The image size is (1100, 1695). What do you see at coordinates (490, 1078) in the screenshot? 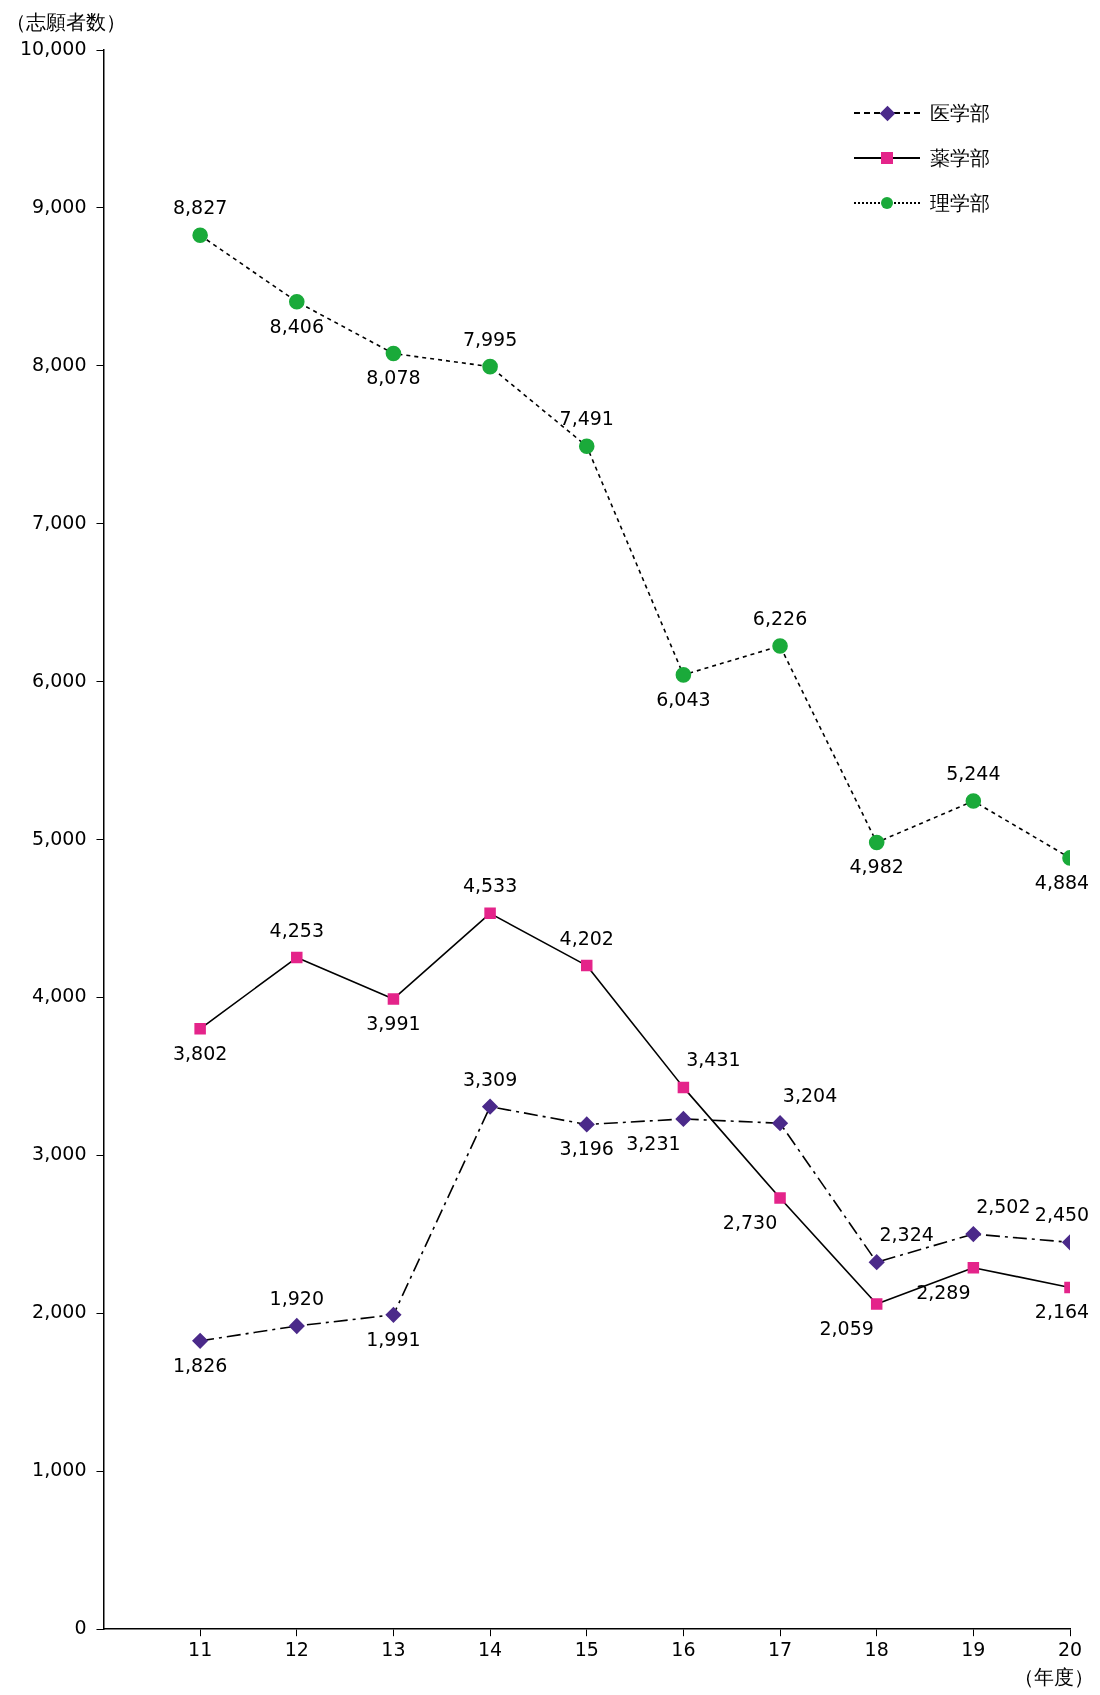
I see `data-label: 3,309` at bounding box center [490, 1078].